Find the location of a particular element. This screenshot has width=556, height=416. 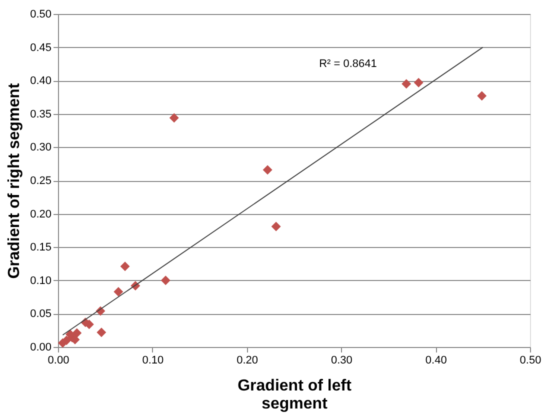

x-tick-label: 0.10 is located at coordinates (153, 360).